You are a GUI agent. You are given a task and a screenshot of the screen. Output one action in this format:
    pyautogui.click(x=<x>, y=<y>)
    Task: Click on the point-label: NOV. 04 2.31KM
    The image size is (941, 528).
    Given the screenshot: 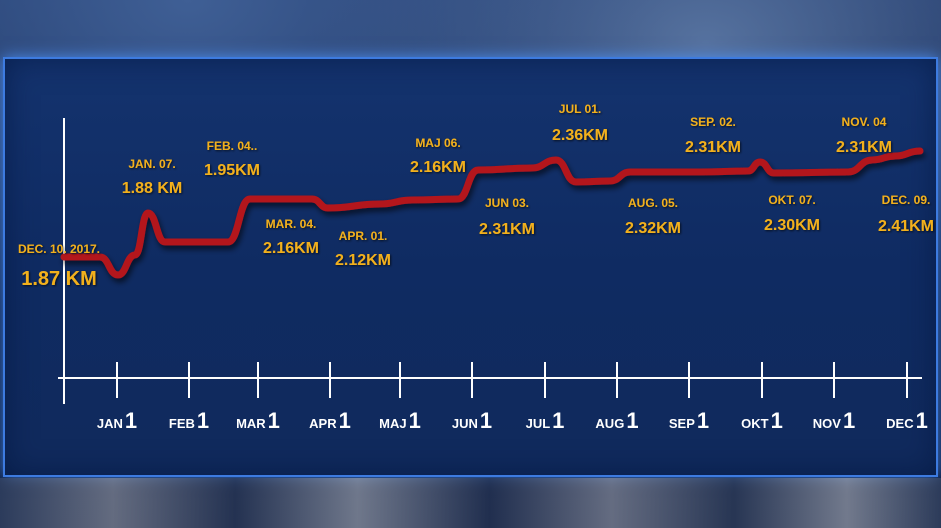 What is the action you would take?
    pyautogui.click(x=864, y=135)
    